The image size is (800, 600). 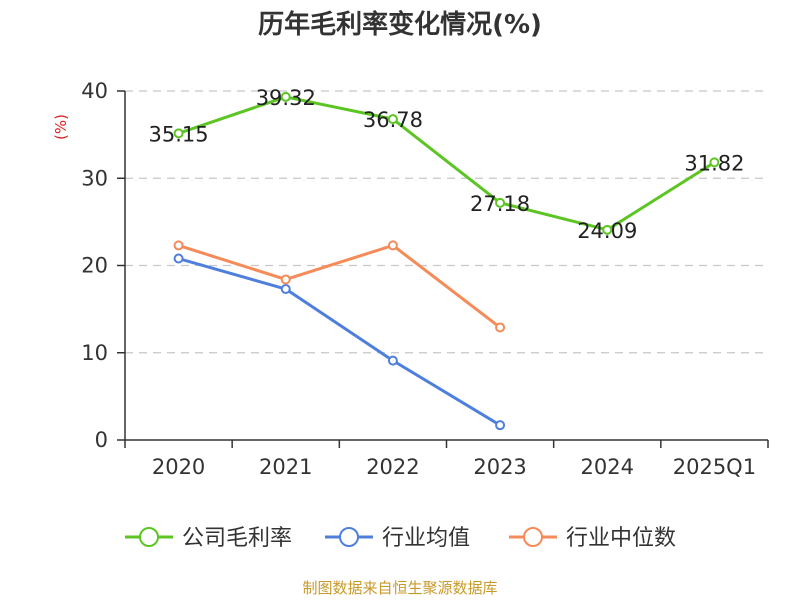 I want to click on data-label: 27.18, so click(x=500, y=204).